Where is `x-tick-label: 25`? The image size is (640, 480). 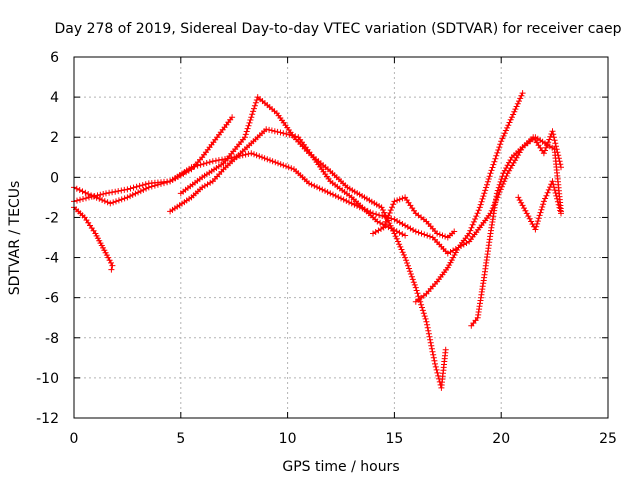
x-tick-label: 25 is located at coordinates (608, 439).